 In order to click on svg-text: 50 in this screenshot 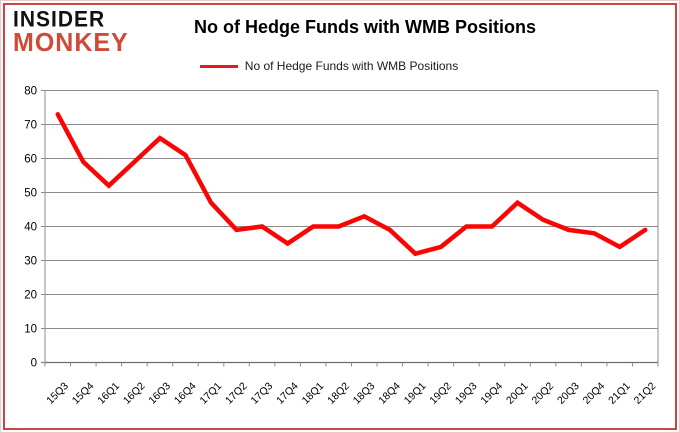, I will do `click(30, 194)`.